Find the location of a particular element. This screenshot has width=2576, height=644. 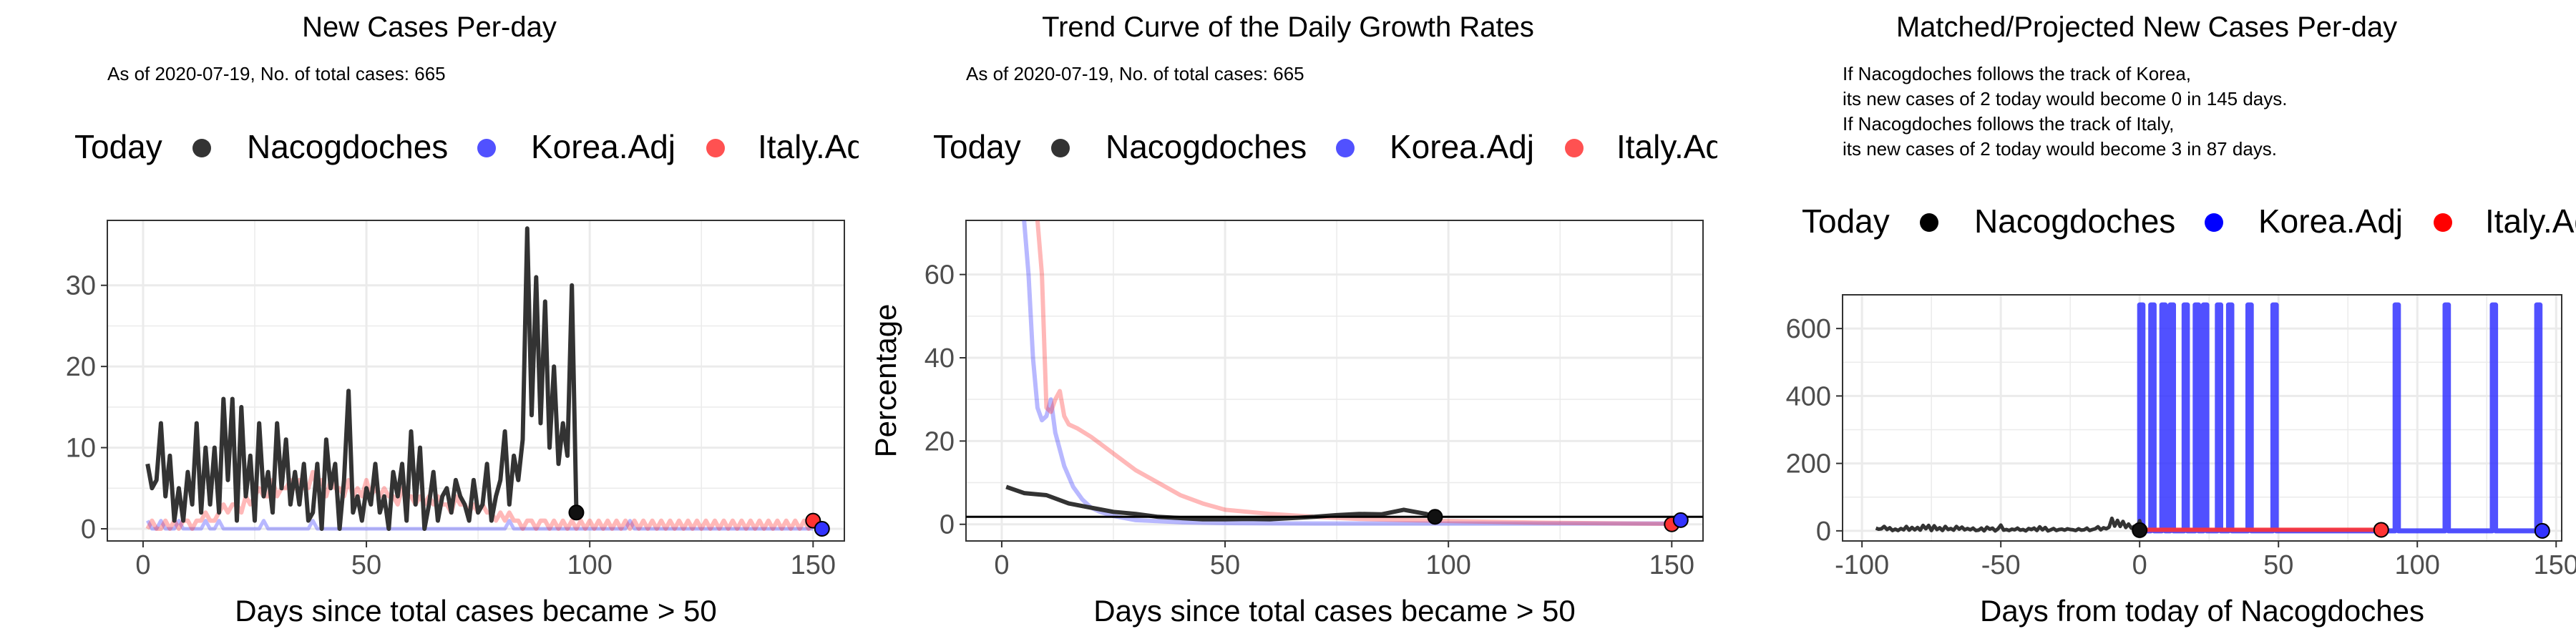

chart-title: Matched/Projected New Cases Per-day is located at coordinates (2147, 27).